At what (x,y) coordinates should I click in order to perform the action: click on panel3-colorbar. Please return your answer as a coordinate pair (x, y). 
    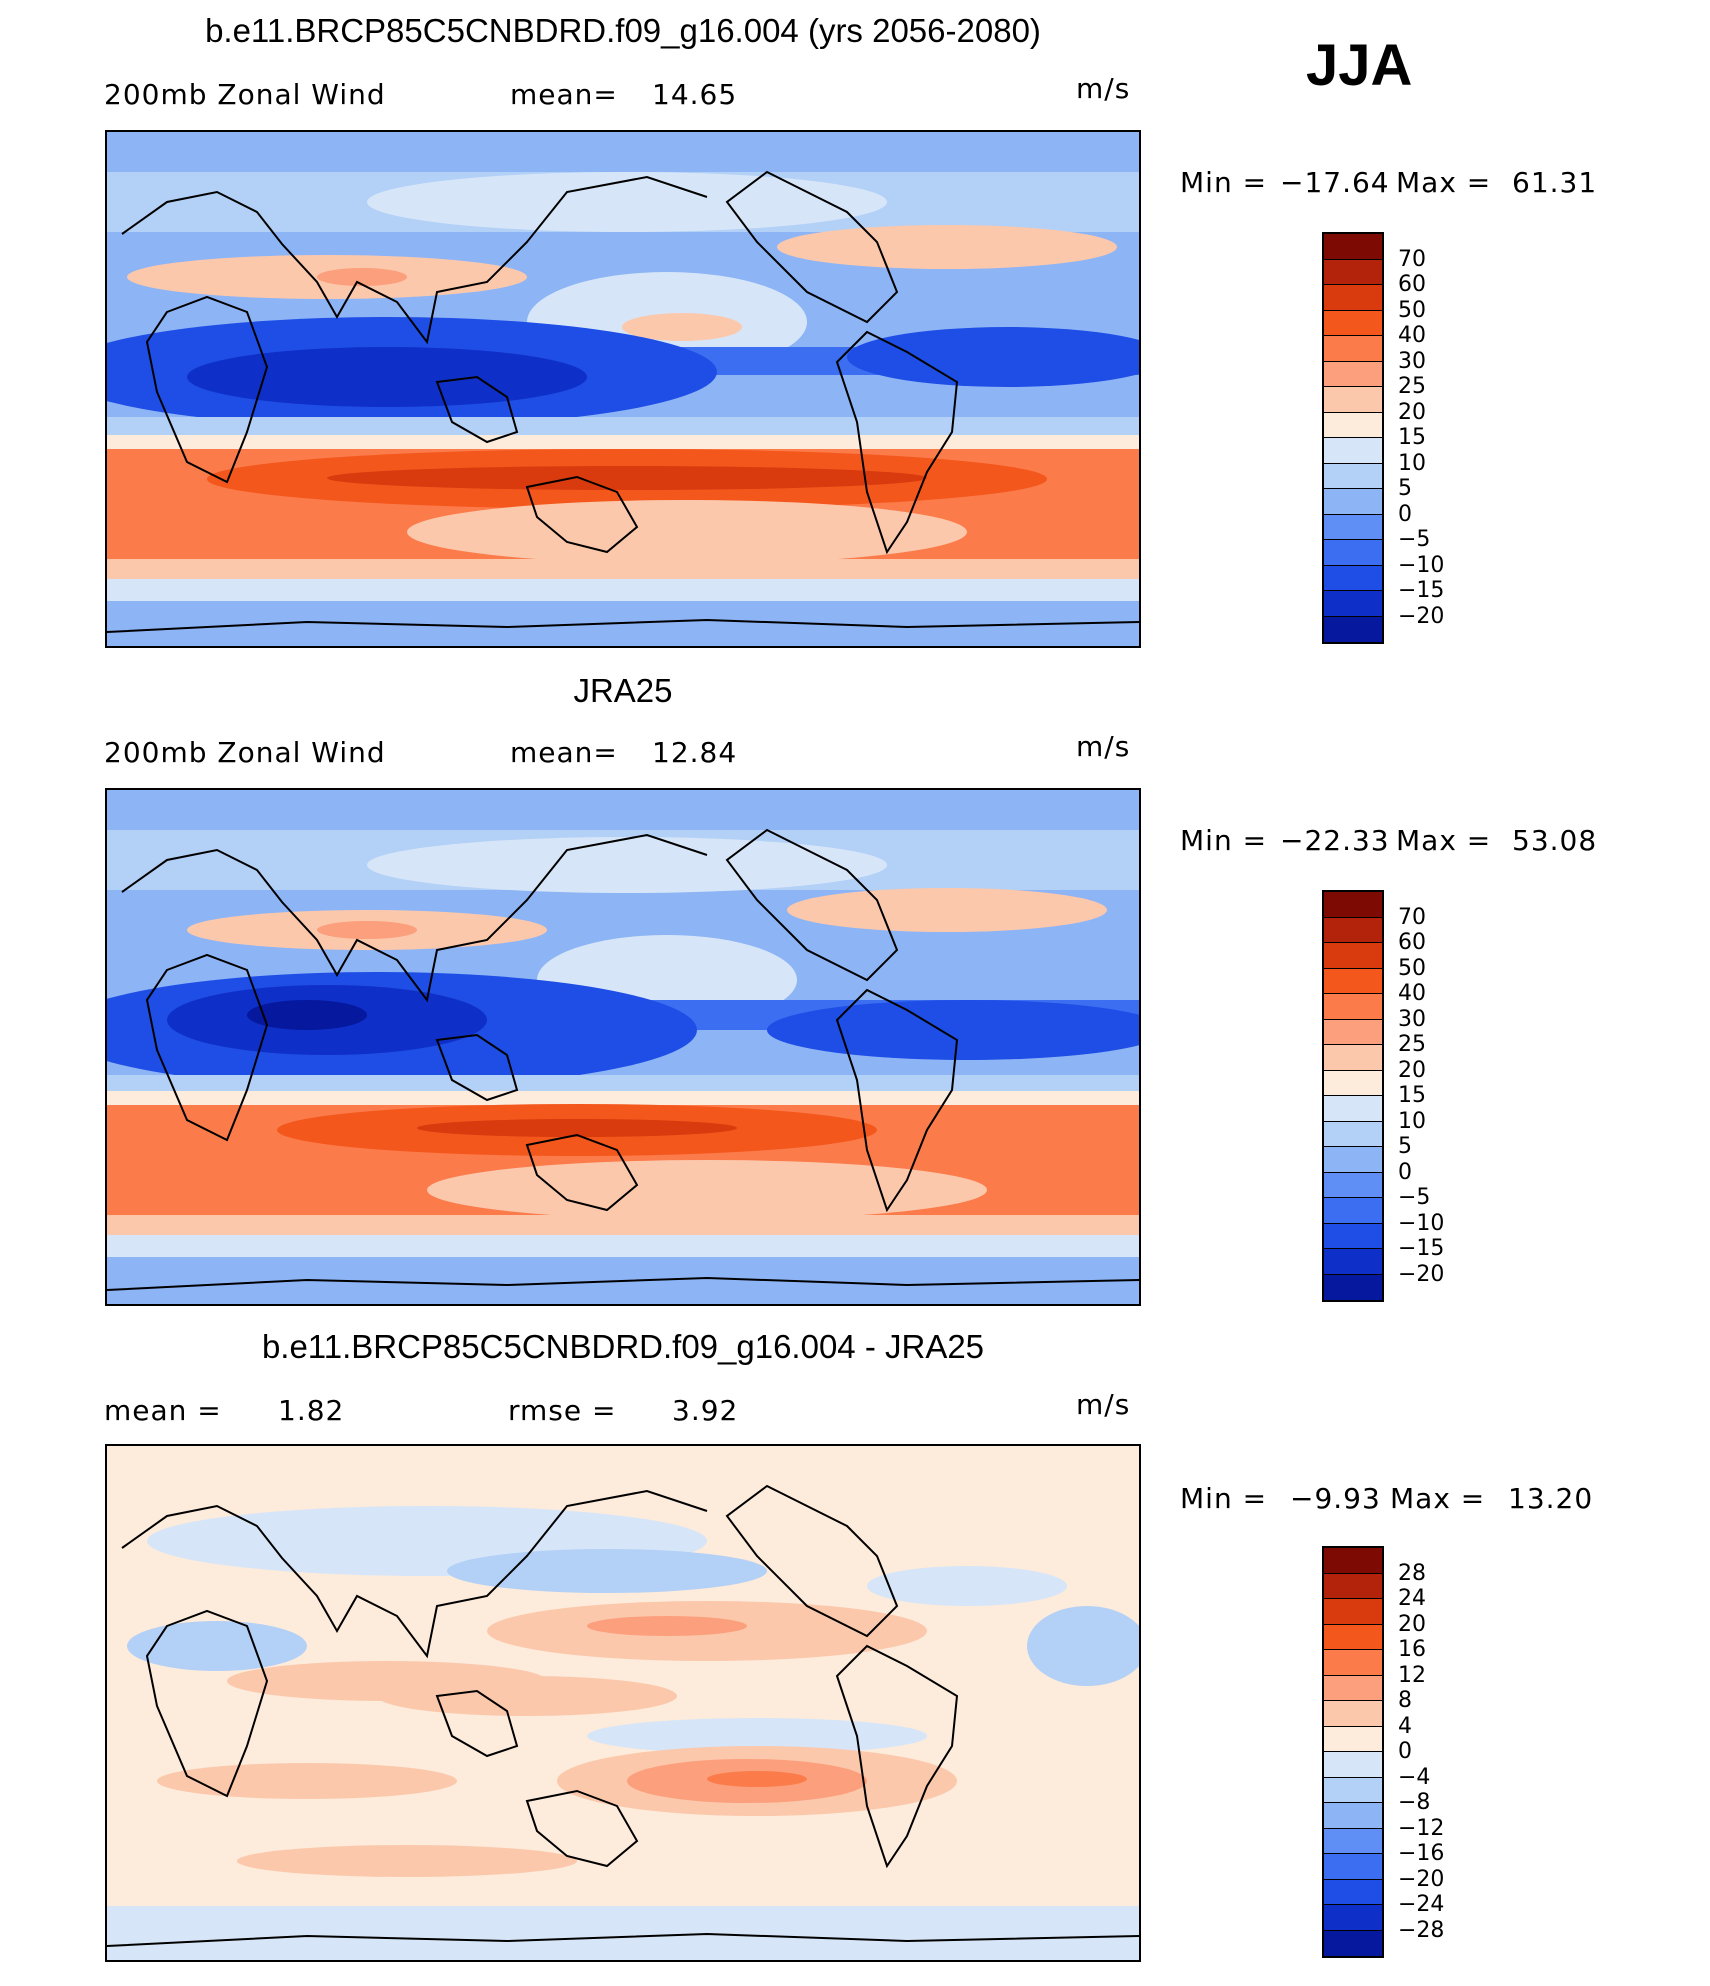
    Looking at the image, I should click on (1353, 1752).